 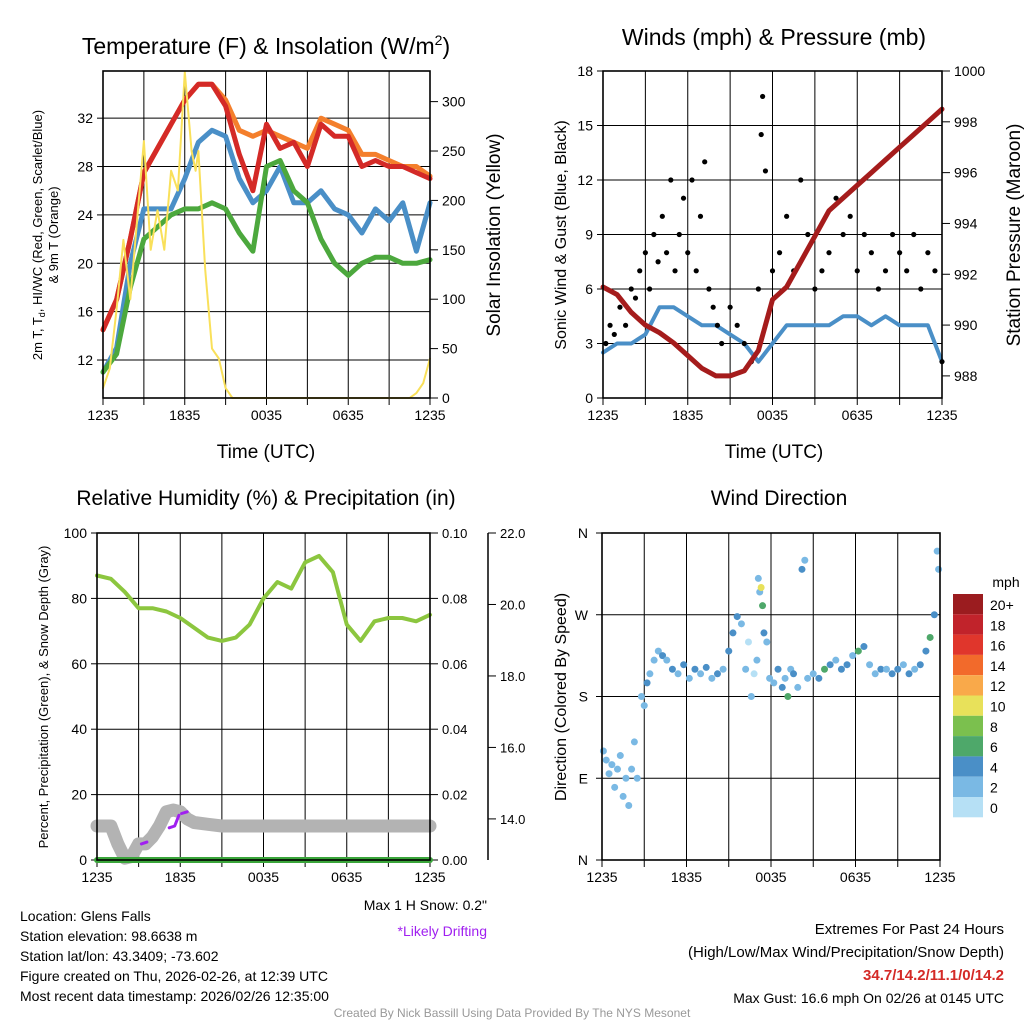 I want to click on y2-tick-label: 1000, so click(x=969, y=71).